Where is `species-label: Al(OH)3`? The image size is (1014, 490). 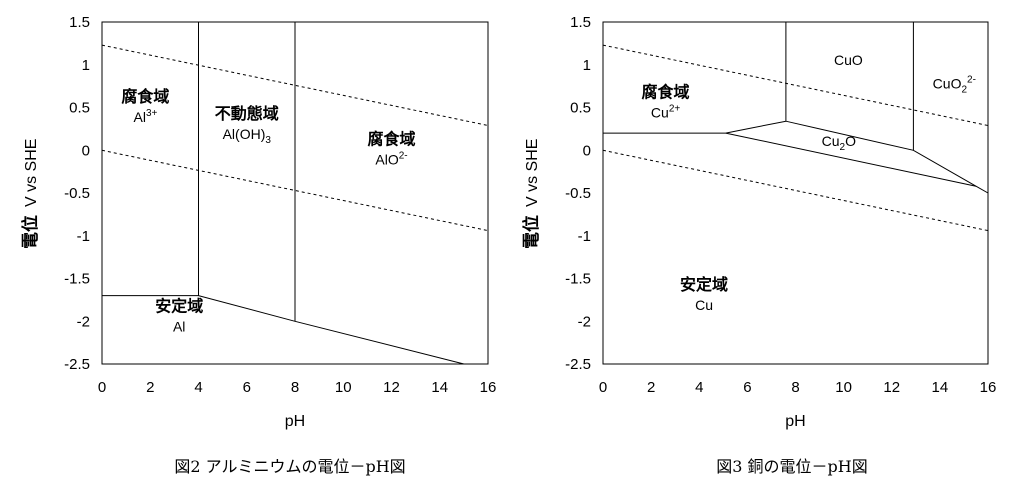
species-label: Al(OH)3 is located at coordinates (247, 136).